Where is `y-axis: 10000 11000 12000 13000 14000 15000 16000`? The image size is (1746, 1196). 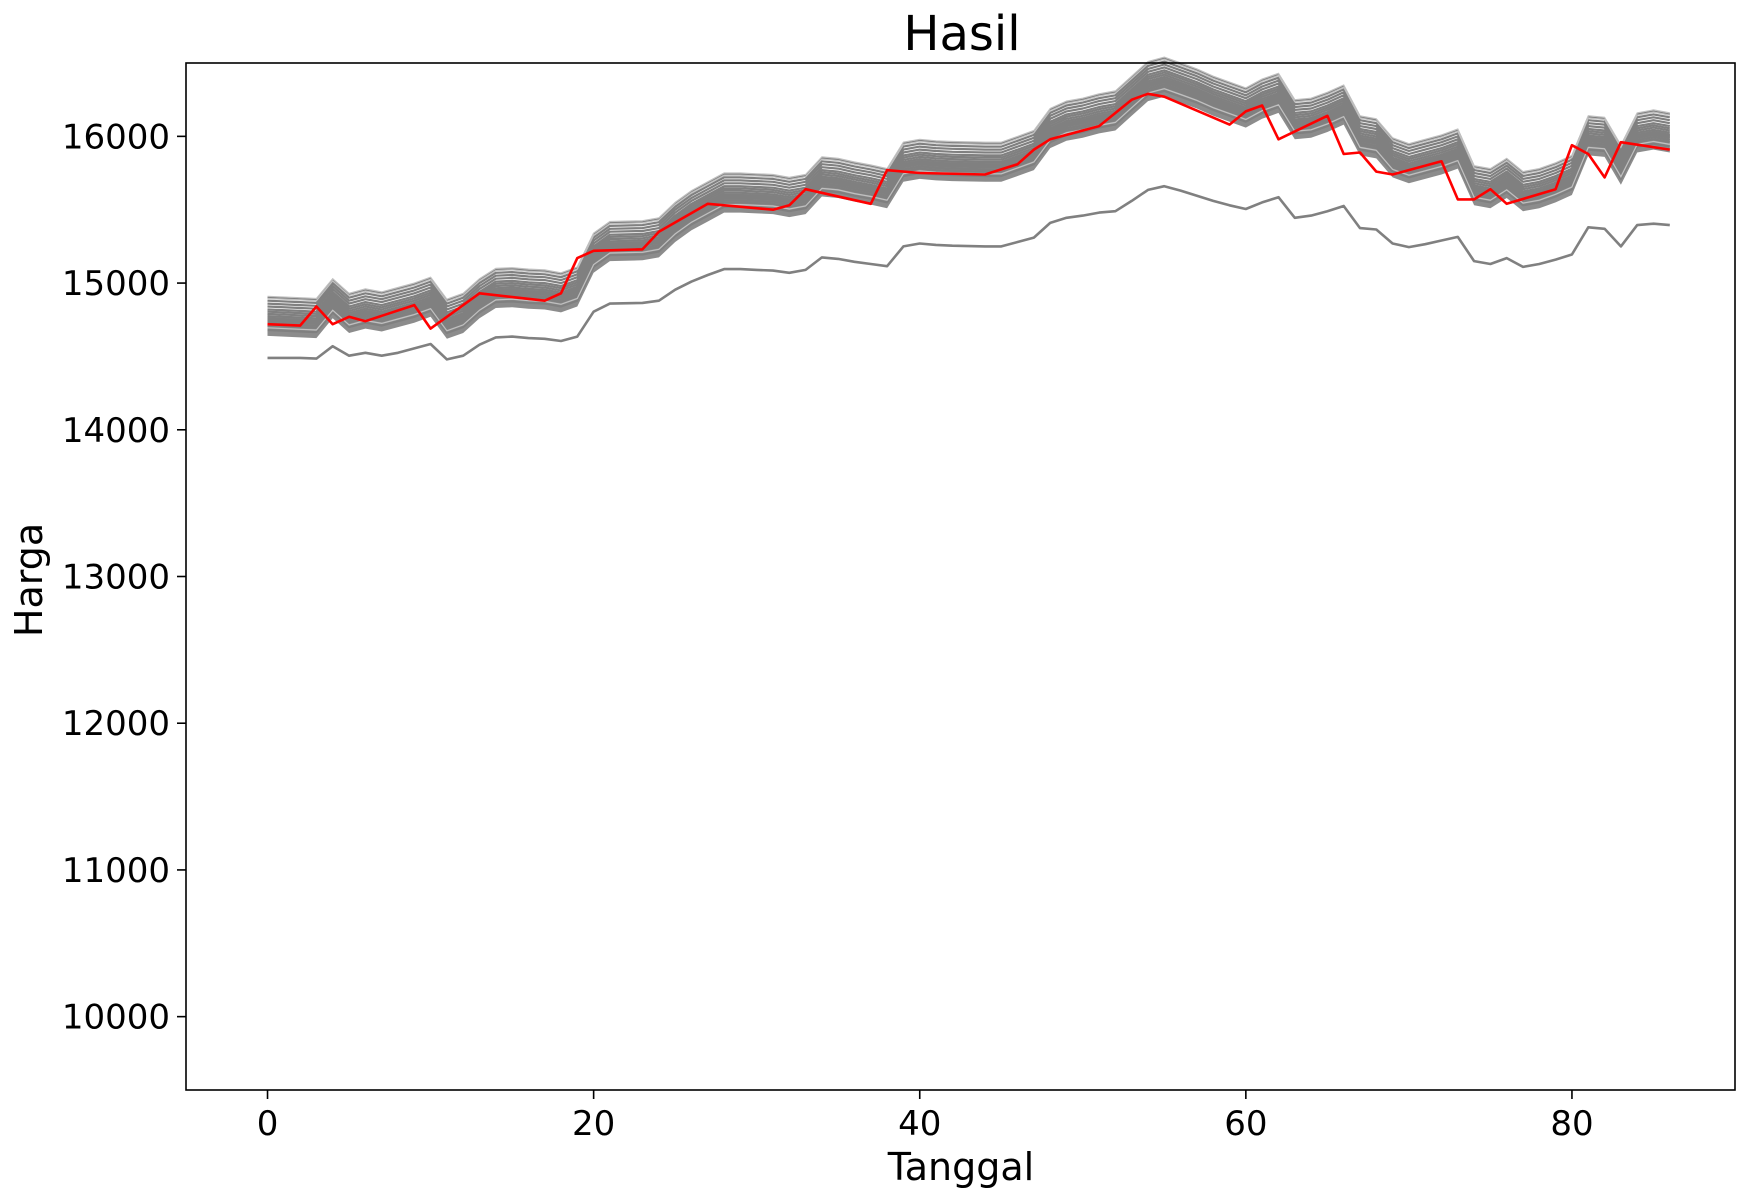
y-axis: 10000 11000 12000 13000 14000 15000 16000 is located at coordinates (124, 577).